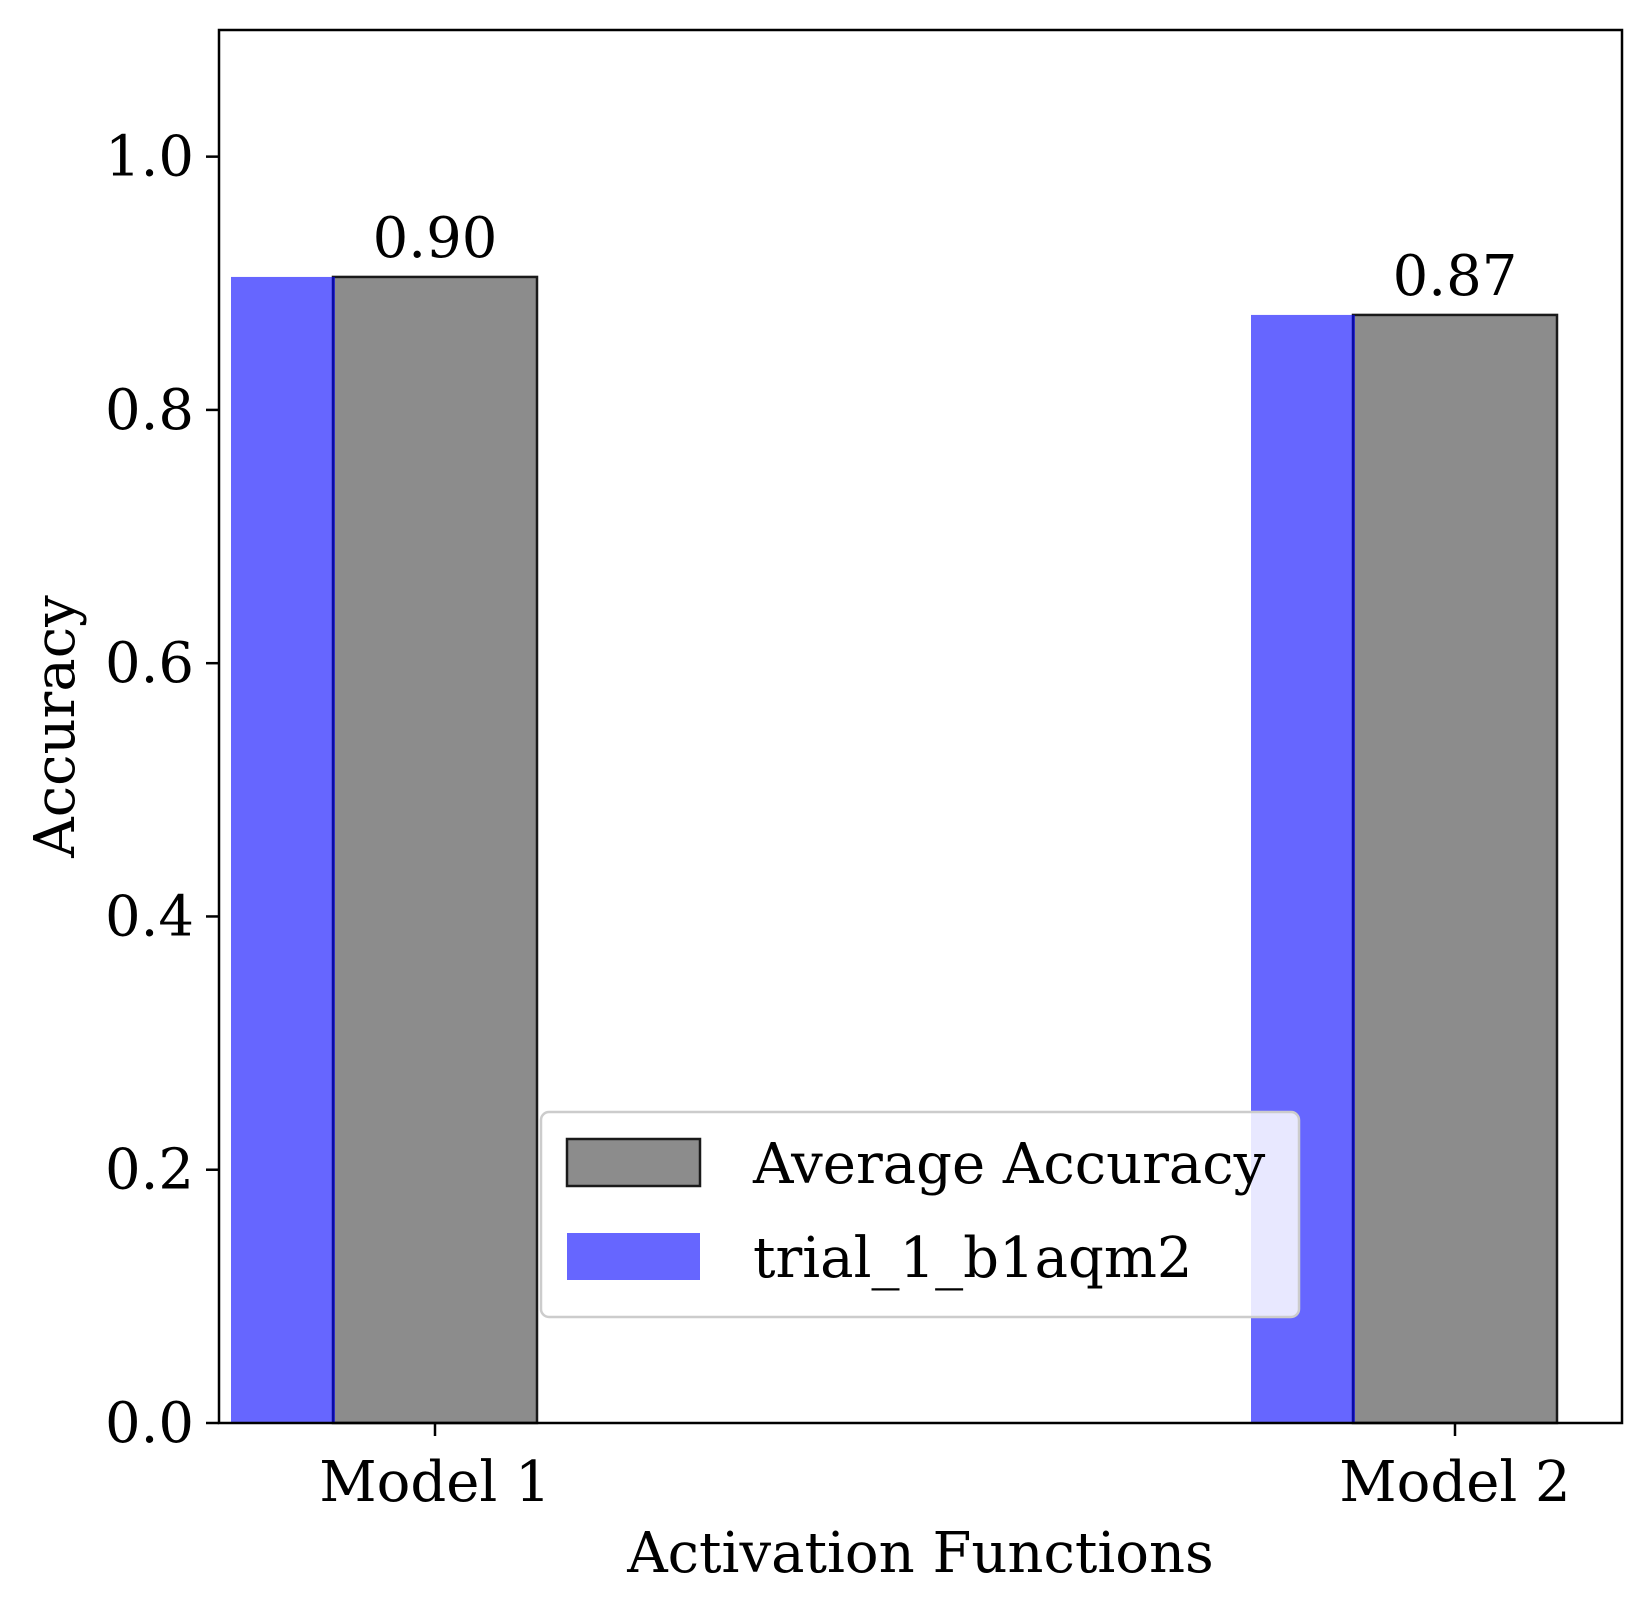  I want to click on x-axis-title: Activation Functions, so click(920, 1553).